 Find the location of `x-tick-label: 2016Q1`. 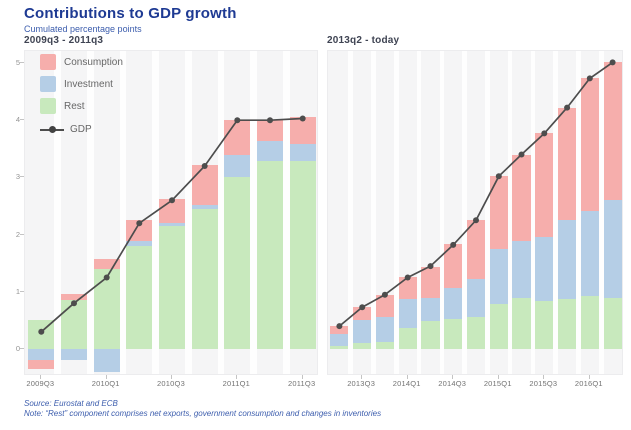

x-tick-label: 2016Q1 is located at coordinates (588, 383).